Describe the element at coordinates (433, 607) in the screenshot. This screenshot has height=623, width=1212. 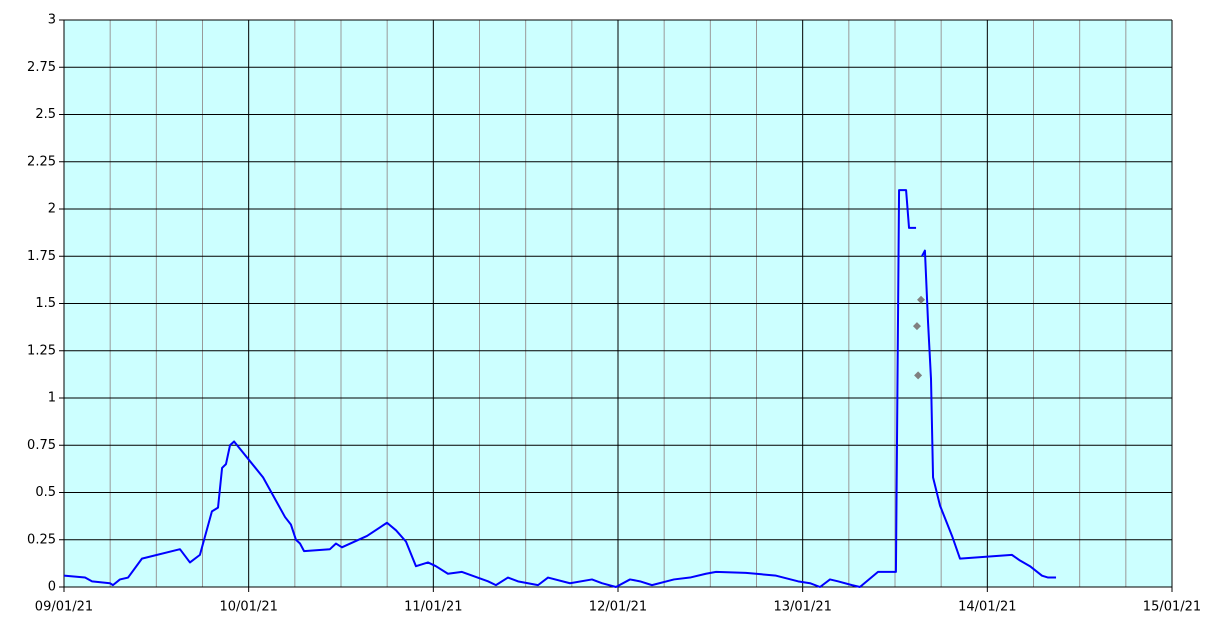
I see `x-tick-label: 11/01/21` at that location.